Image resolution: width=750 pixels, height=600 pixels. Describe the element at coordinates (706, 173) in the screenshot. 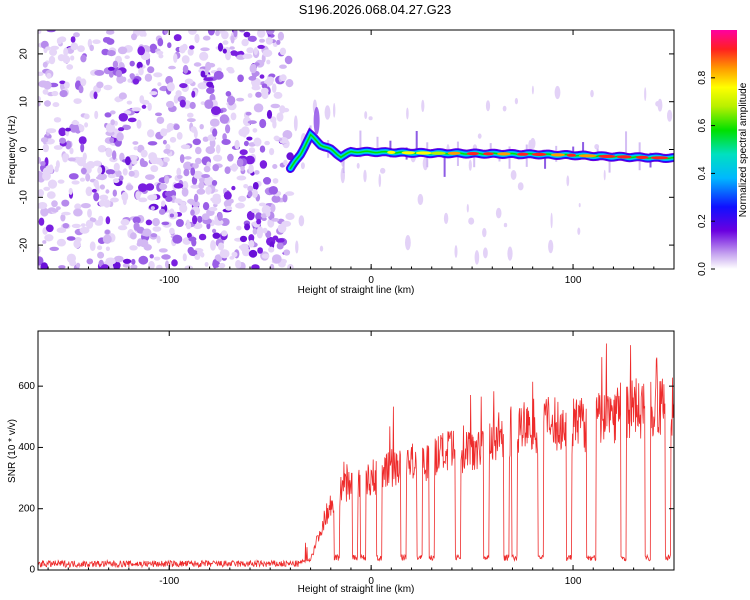

I see `colorbar-ticks: 0.0 0.2 0.4 0.6 0.8` at that location.